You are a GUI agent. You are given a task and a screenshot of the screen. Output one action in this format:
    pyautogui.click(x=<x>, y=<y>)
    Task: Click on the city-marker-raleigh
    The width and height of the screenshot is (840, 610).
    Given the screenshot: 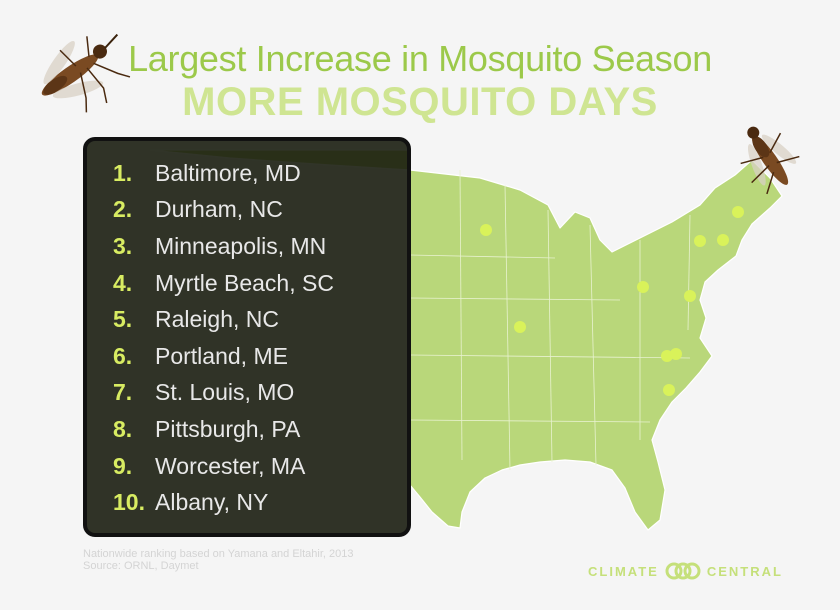 What is the action you would take?
    pyautogui.click(x=676, y=354)
    